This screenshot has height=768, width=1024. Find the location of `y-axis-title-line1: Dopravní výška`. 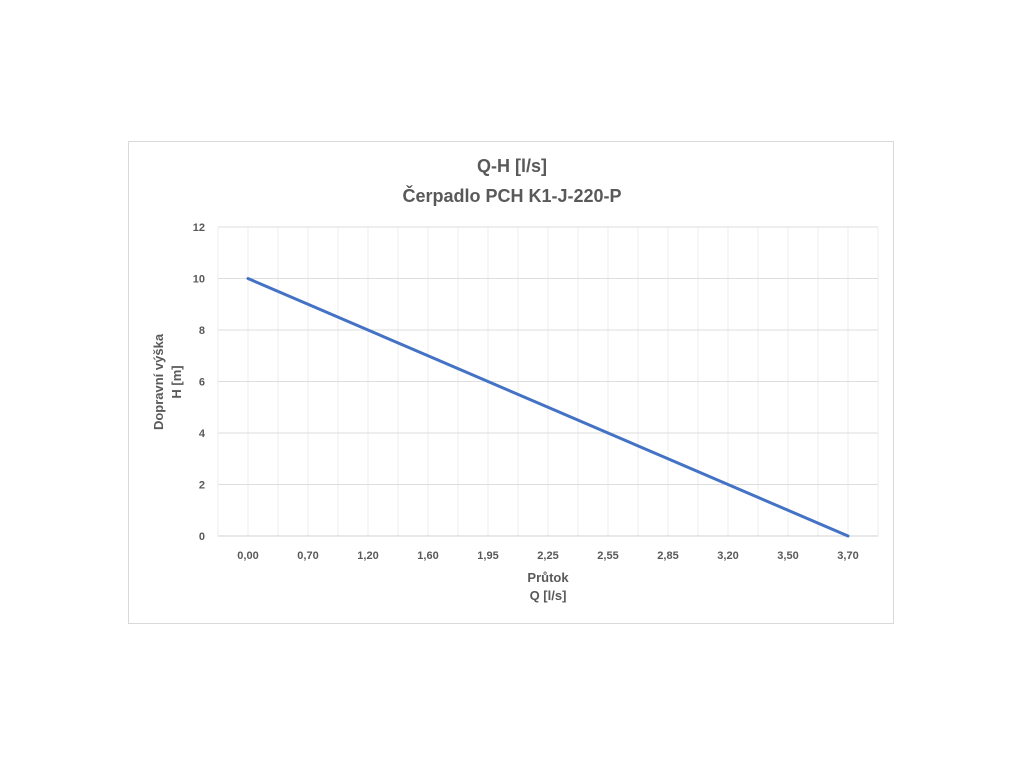

y-axis-title-line1: Dopravní výška is located at coordinates (158, 381).